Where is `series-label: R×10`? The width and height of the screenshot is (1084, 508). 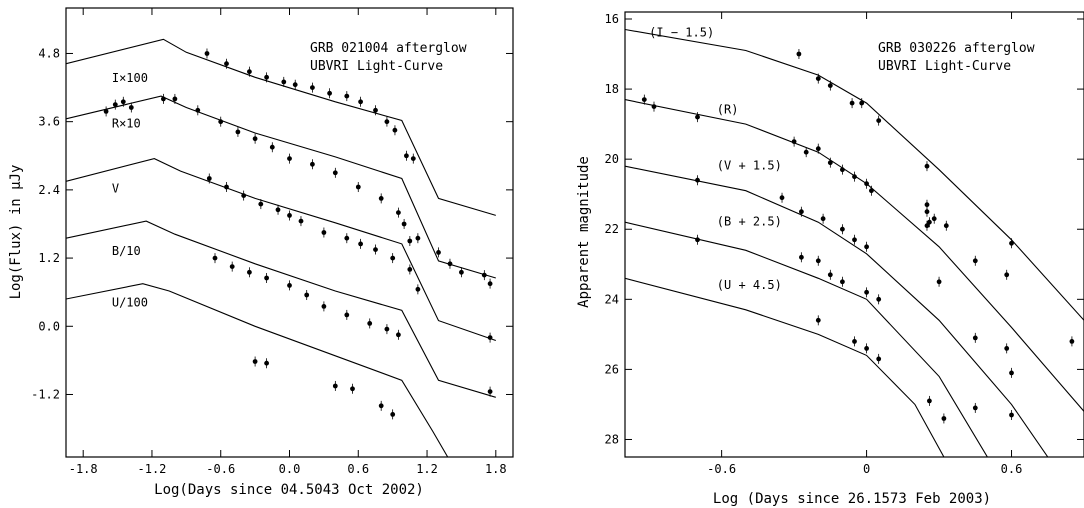
series-label: R×10 is located at coordinates (126, 123).